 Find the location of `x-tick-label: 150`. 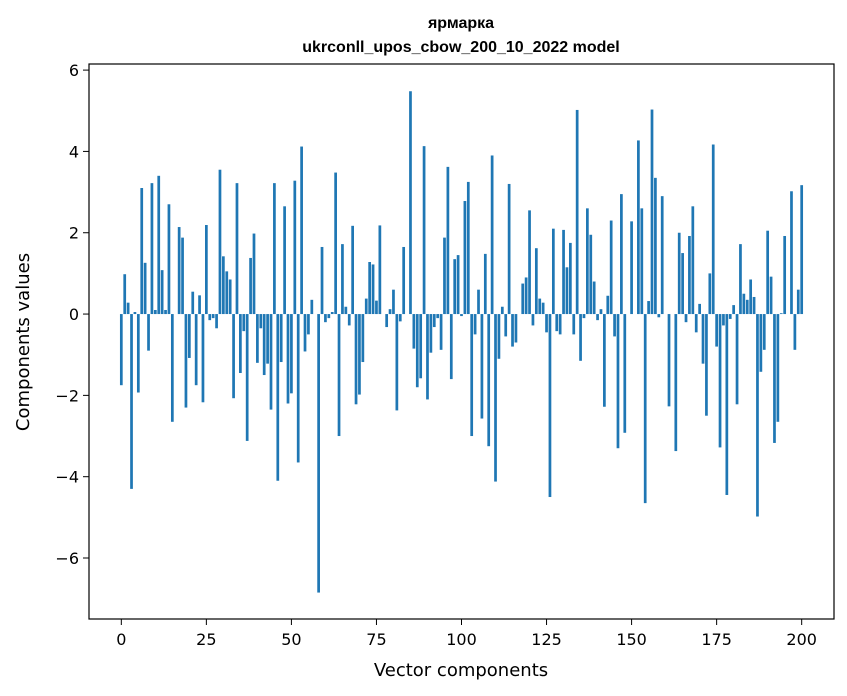

x-tick-label: 150 is located at coordinates (631, 639).